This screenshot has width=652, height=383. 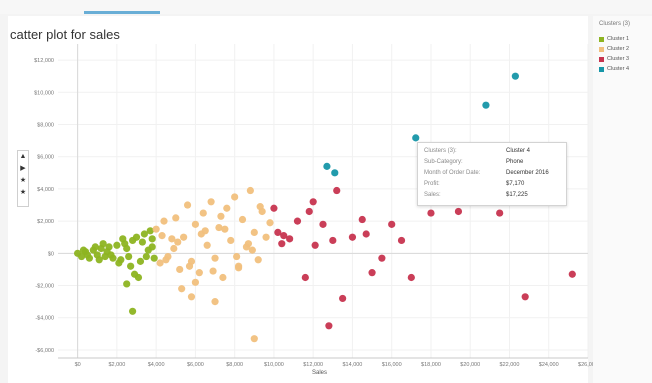 I want to click on arrow-up-icon: ▲, so click(x=23, y=156).